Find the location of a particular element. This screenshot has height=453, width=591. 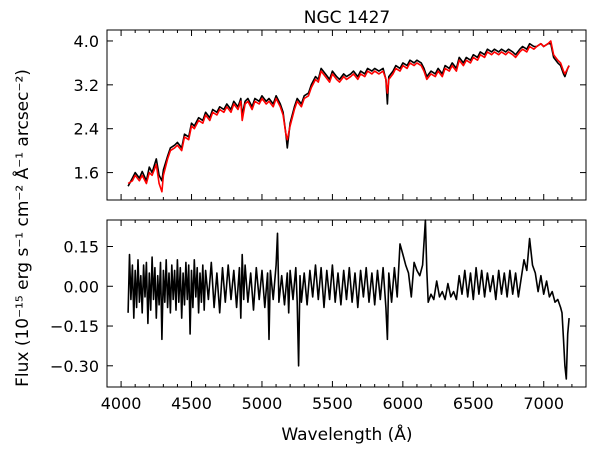

x-tick-label: 4000 is located at coordinates (121, 403).